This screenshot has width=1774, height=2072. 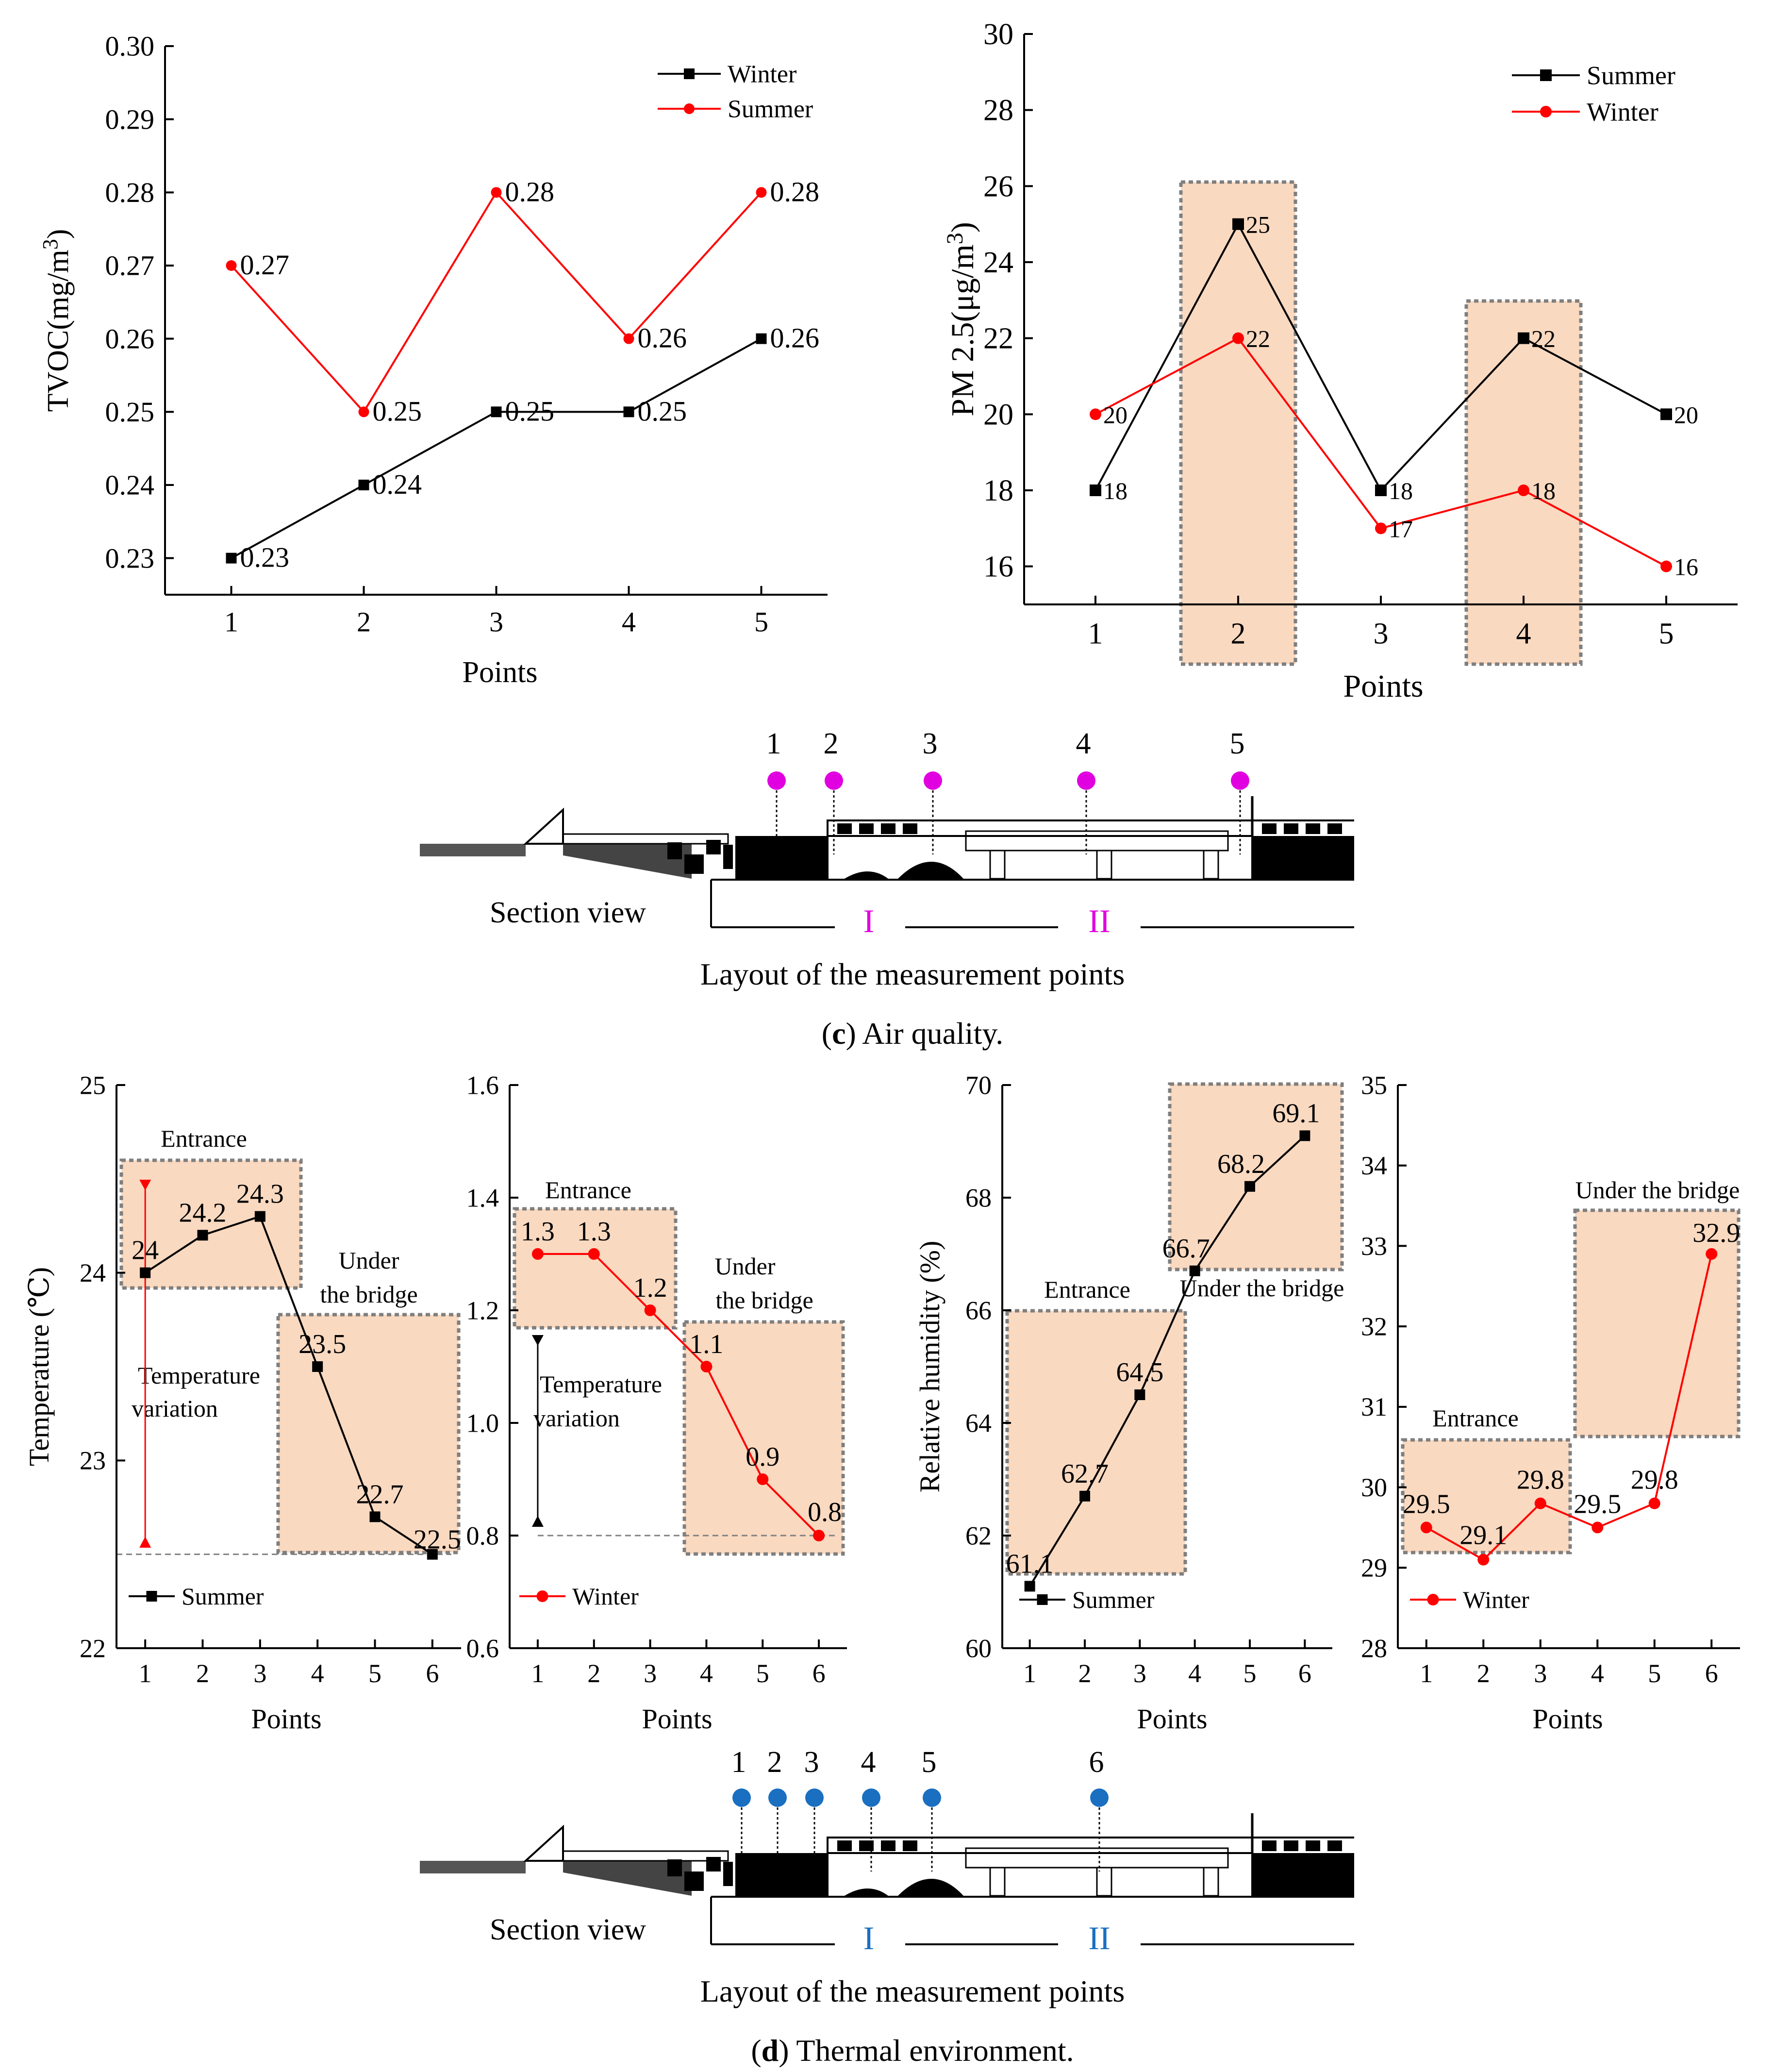 I want to click on data-label: 17, so click(x=1401, y=528).